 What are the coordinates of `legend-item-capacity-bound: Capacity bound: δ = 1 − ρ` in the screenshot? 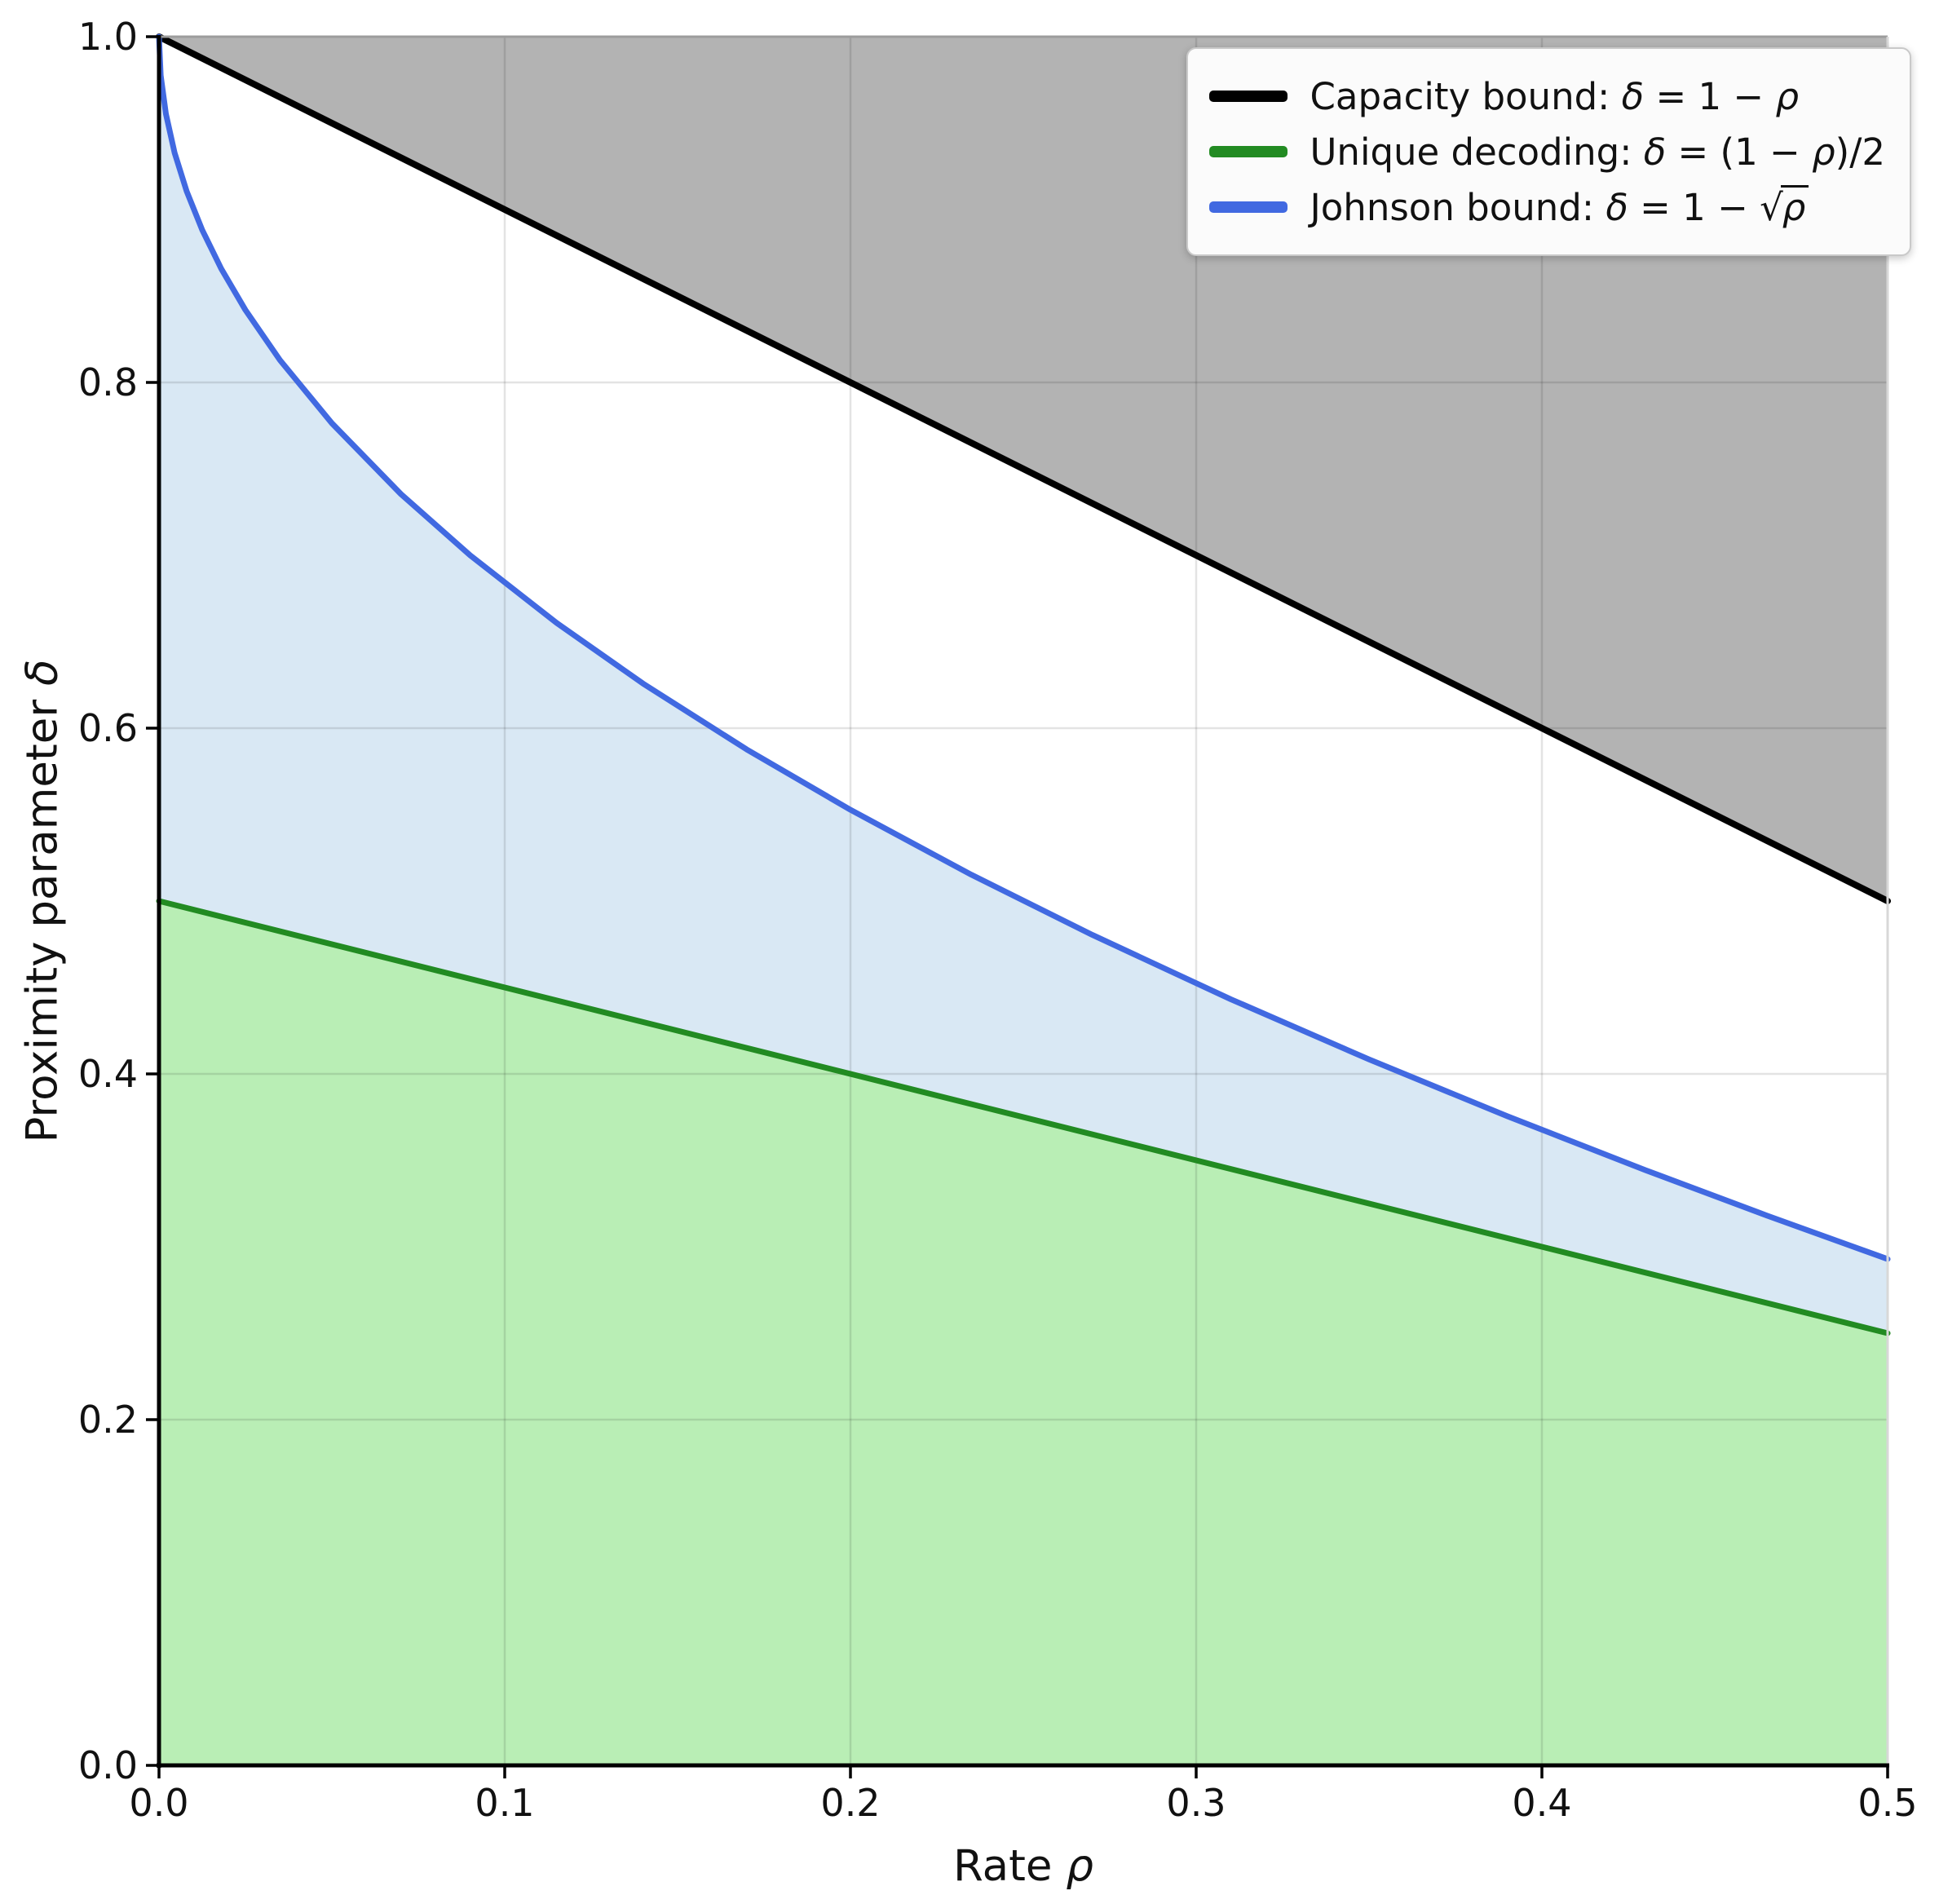 It's located at (1547, 96).